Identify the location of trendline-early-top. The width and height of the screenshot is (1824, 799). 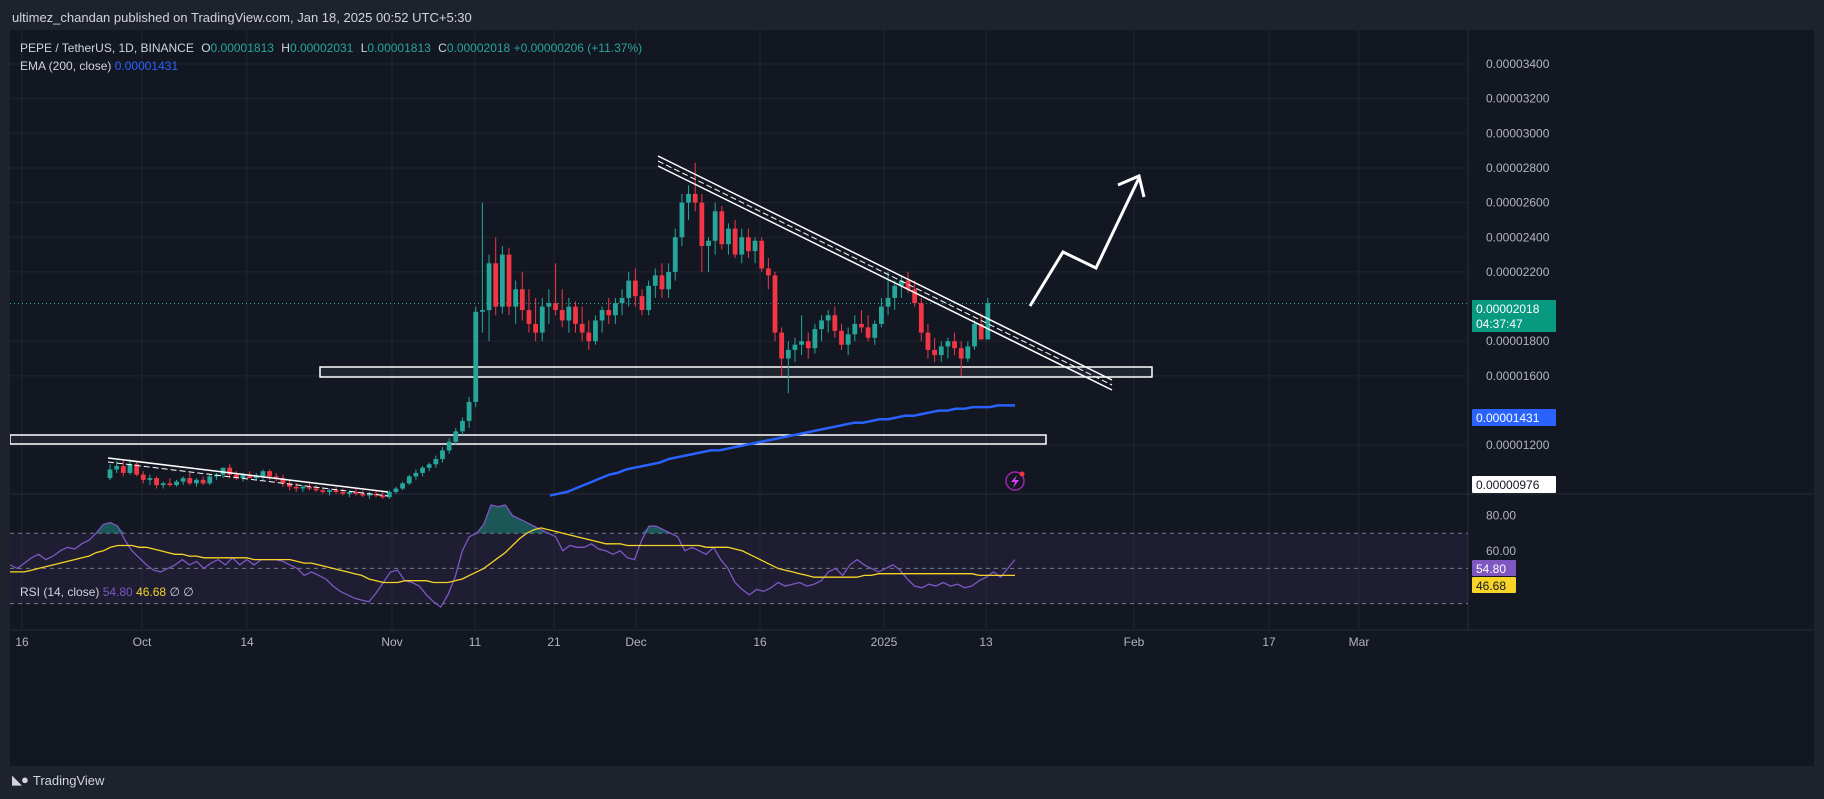
(248, 475).